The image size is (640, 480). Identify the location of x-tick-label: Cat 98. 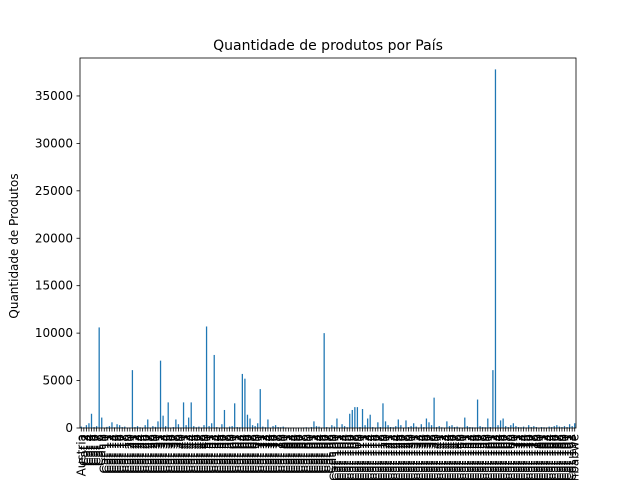
(329, 454).